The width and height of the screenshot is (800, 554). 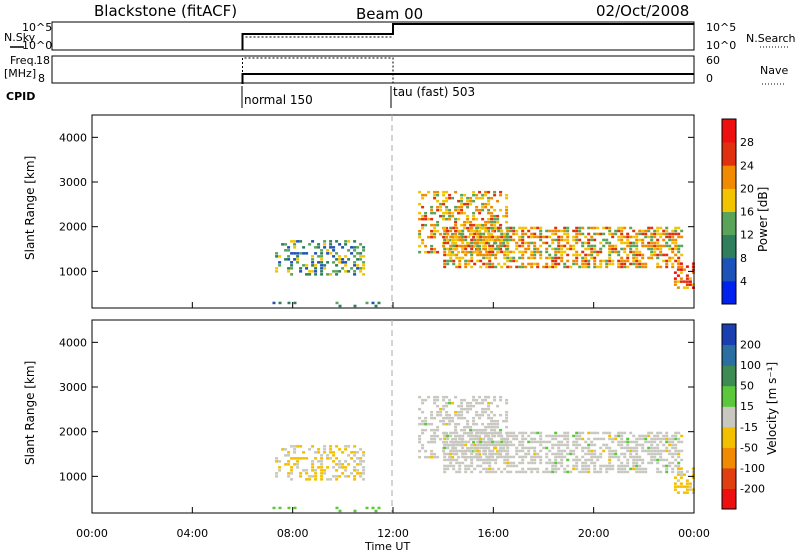 What do you see at coordinates (594, 533) in the screenshot?
I see `x-tick-label: 20:00` at bounding box center [594, 533].